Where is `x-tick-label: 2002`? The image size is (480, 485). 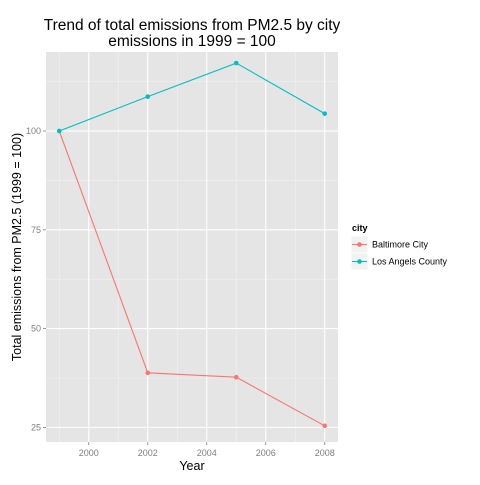
x-tick-label: 2002 is located at coordinates (148, 453).